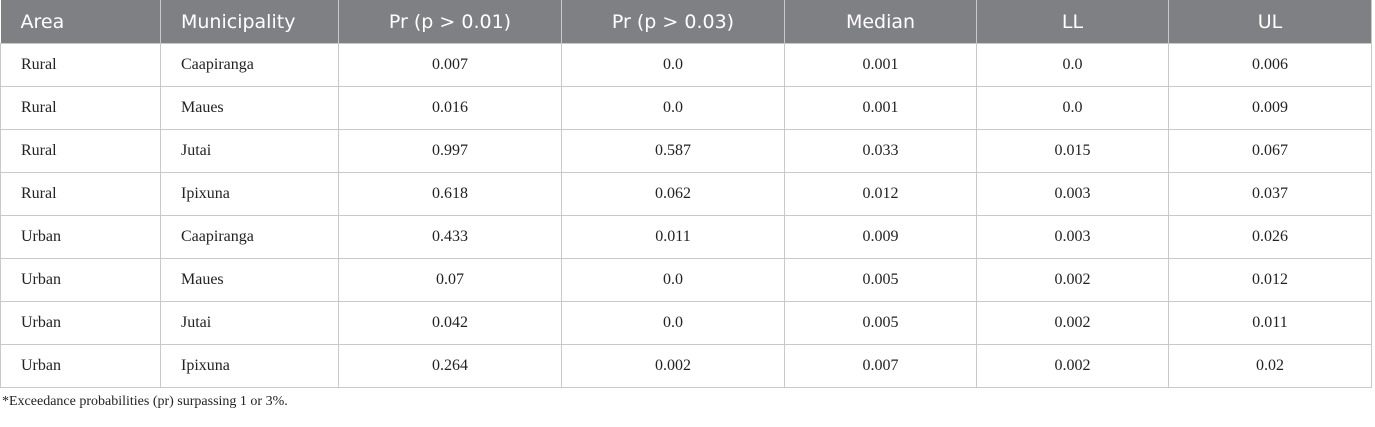 The height and width of the screenshot is (427, 1375). What do you see at coordinates (673, 22) in the screenshot?
I see `header-cell: Pr (p > 0.03)` at bounding box center [673, 22].